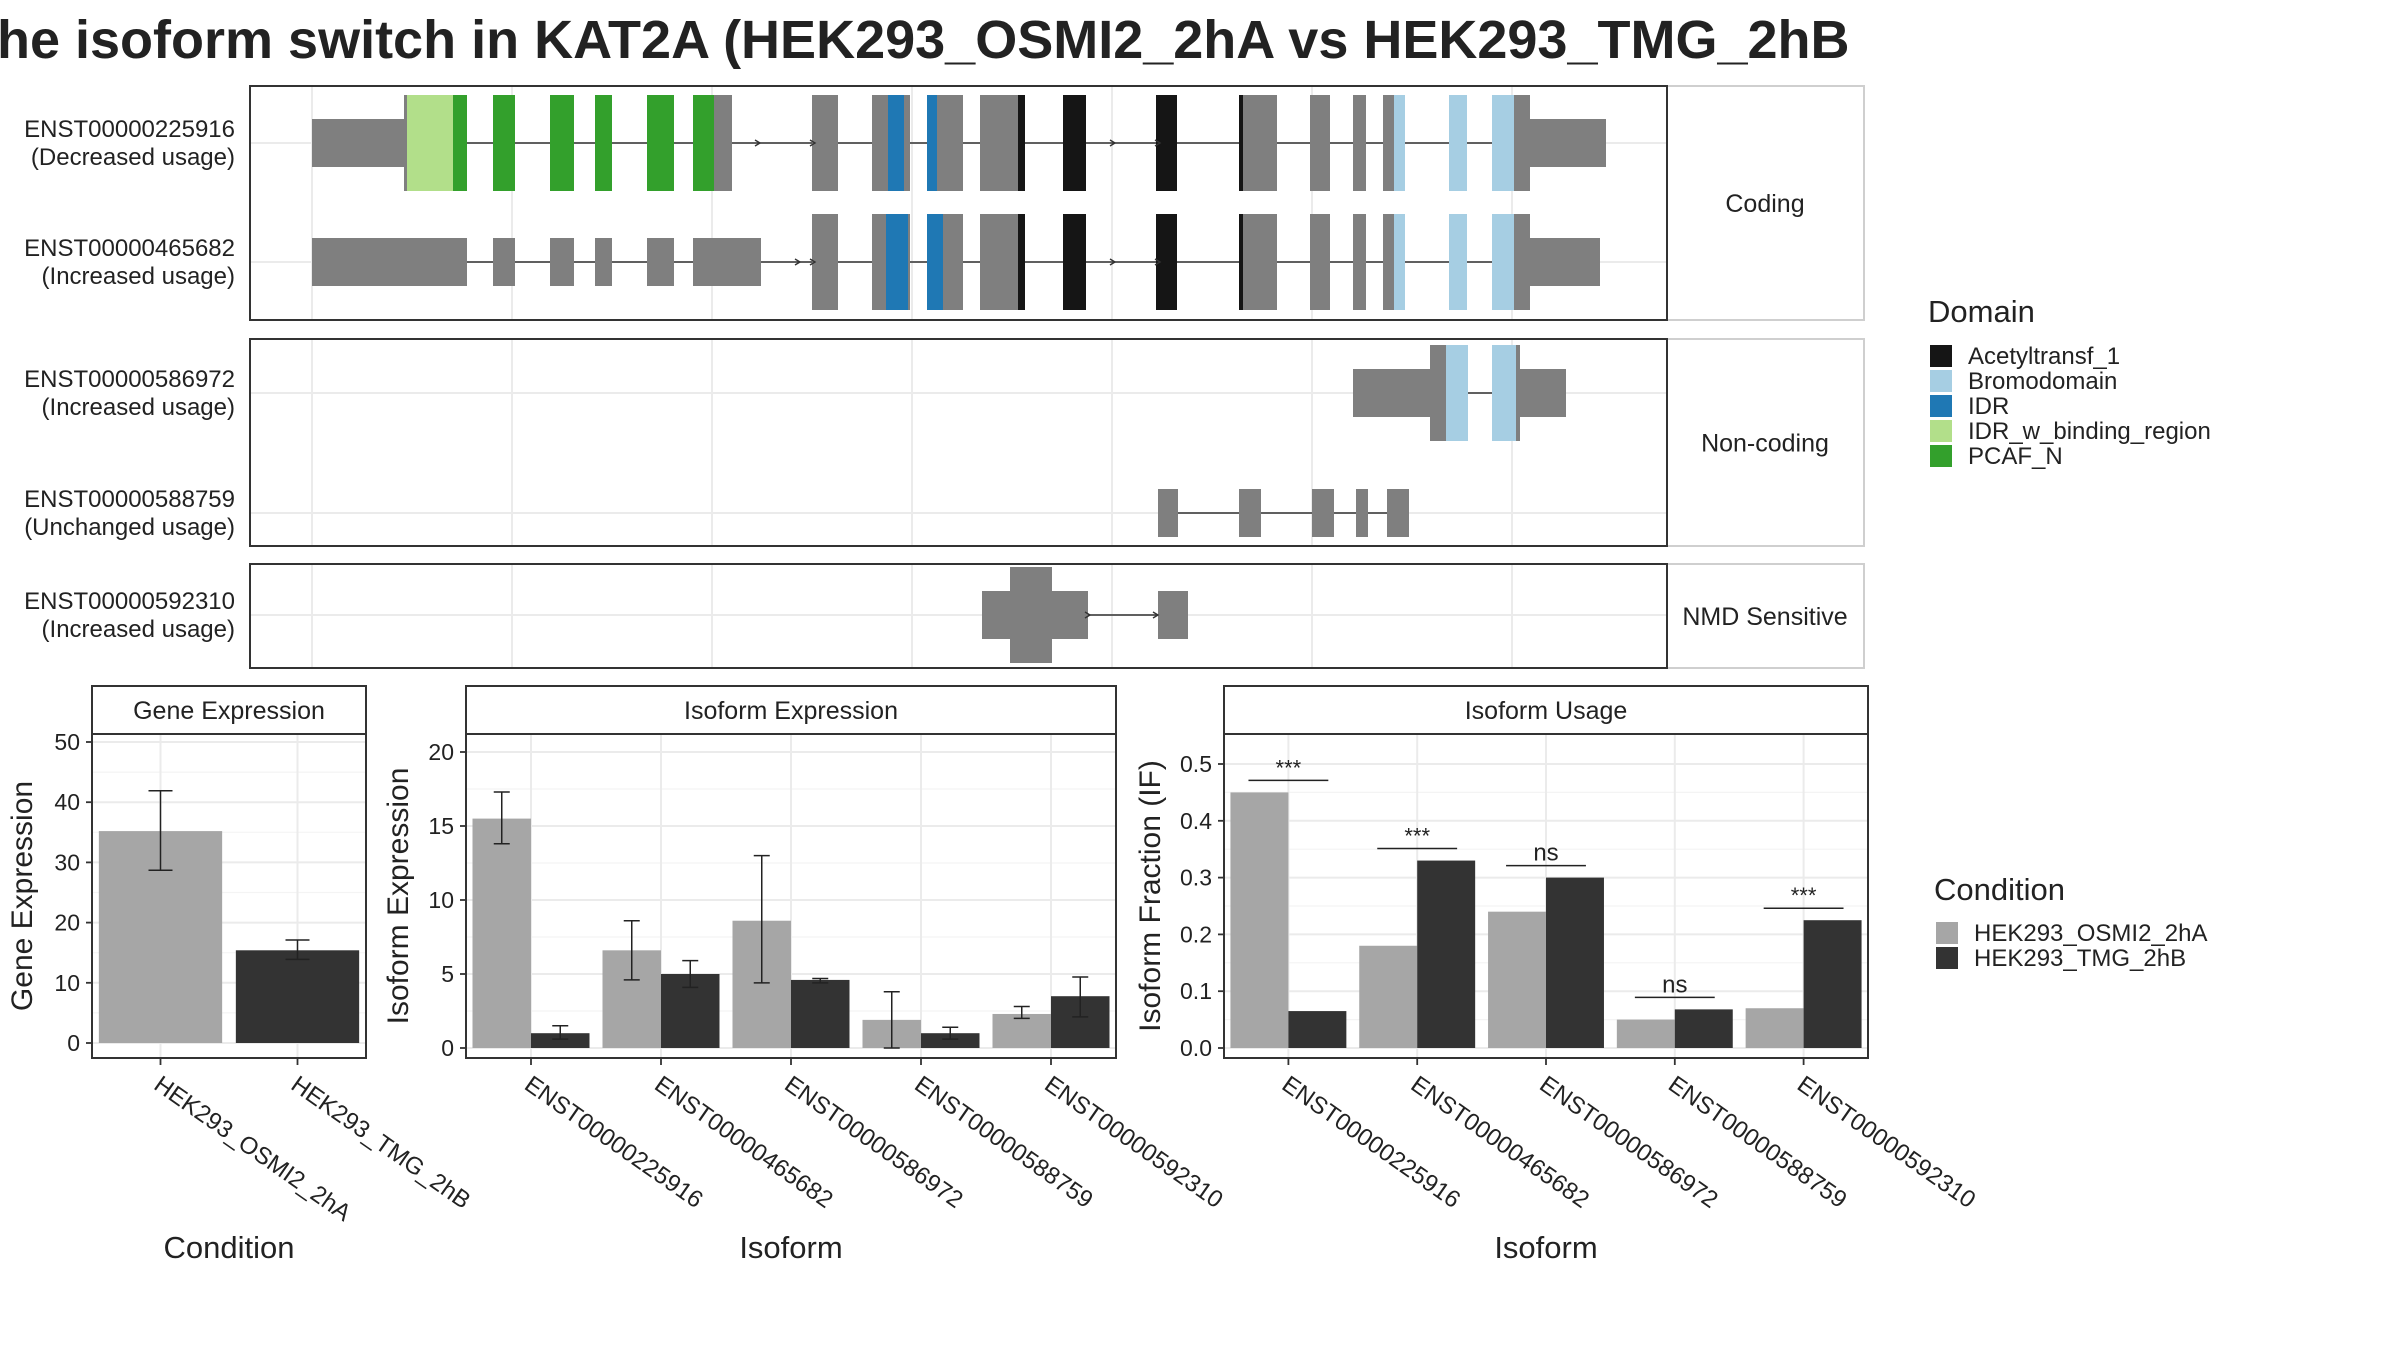  What do you see at coordinates (447, 974) in the screenshot?
I see `y-tick-label: 5` at bounding box center [447, 974].